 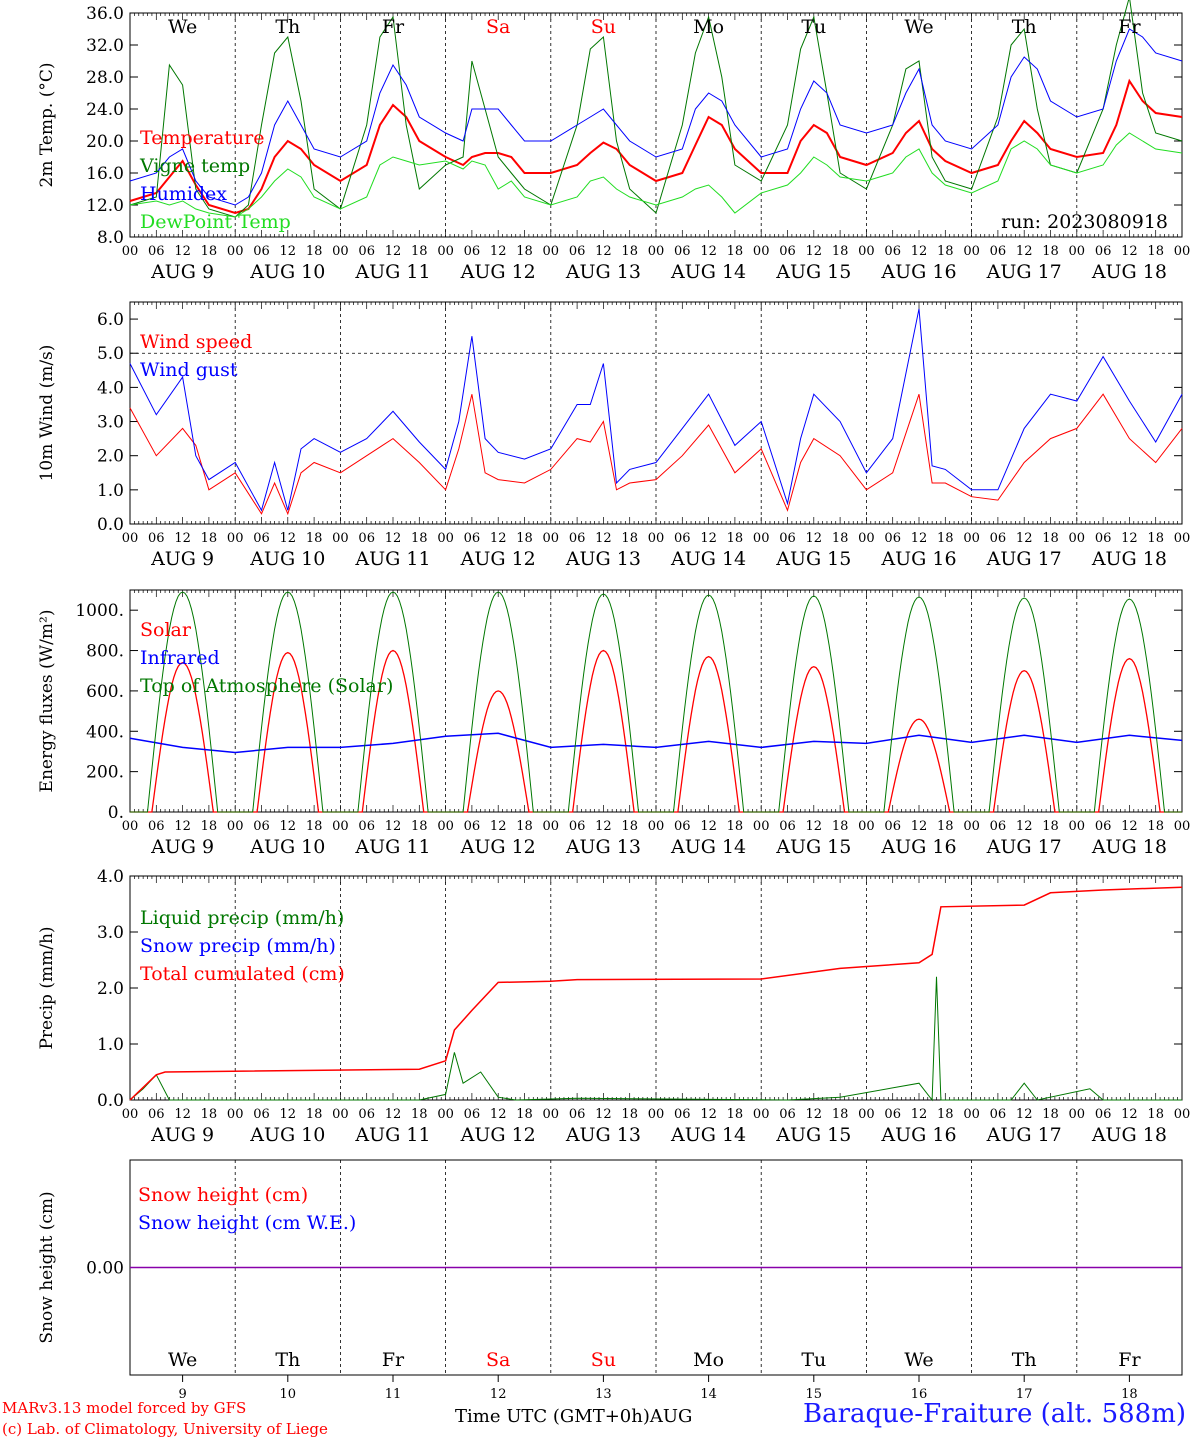 I want to click on y-tick-label: 2.0, so click(x=110, y=989).